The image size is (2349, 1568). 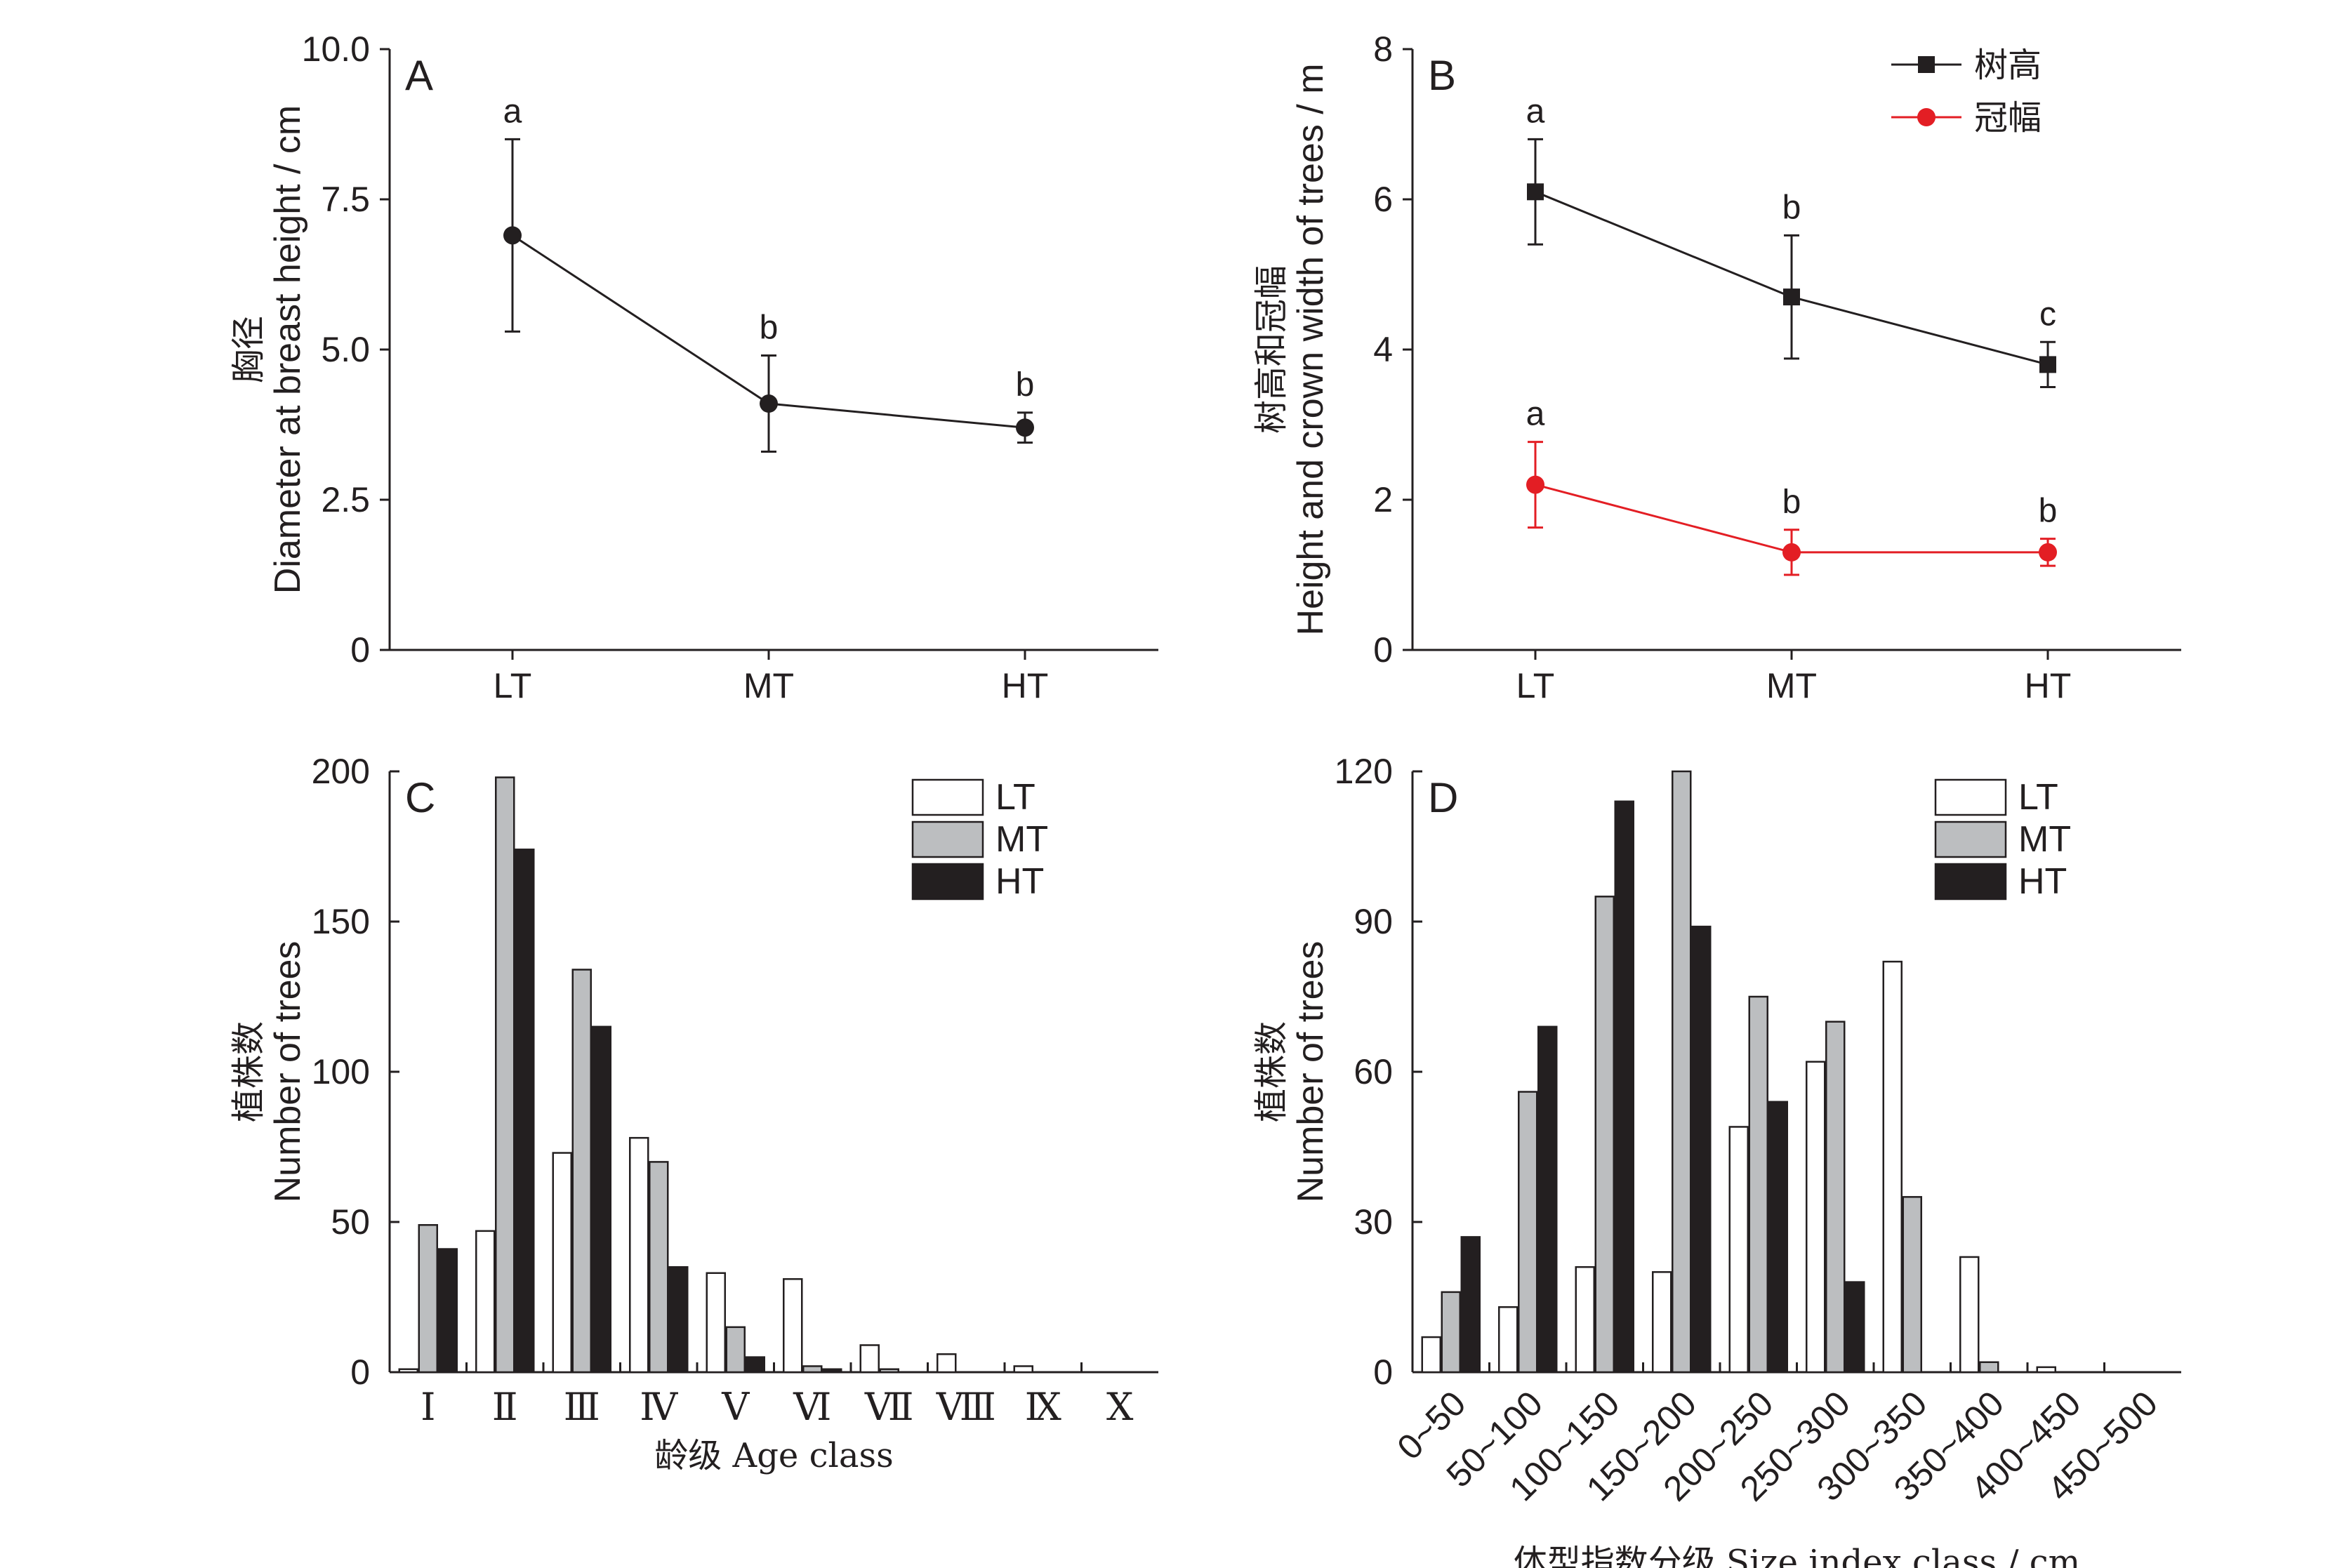 I want to click on y-tick-label: 200, so click(x=341, y=771).